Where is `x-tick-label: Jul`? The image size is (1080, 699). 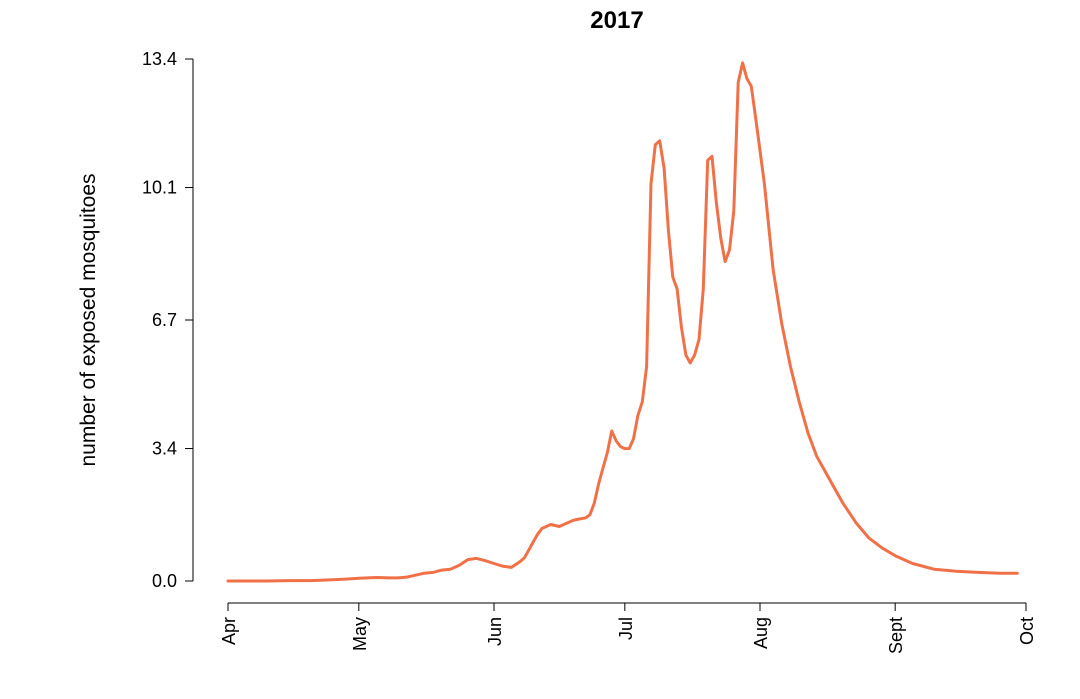
x-tick-label: Jul is located at coordinates (626, 628).